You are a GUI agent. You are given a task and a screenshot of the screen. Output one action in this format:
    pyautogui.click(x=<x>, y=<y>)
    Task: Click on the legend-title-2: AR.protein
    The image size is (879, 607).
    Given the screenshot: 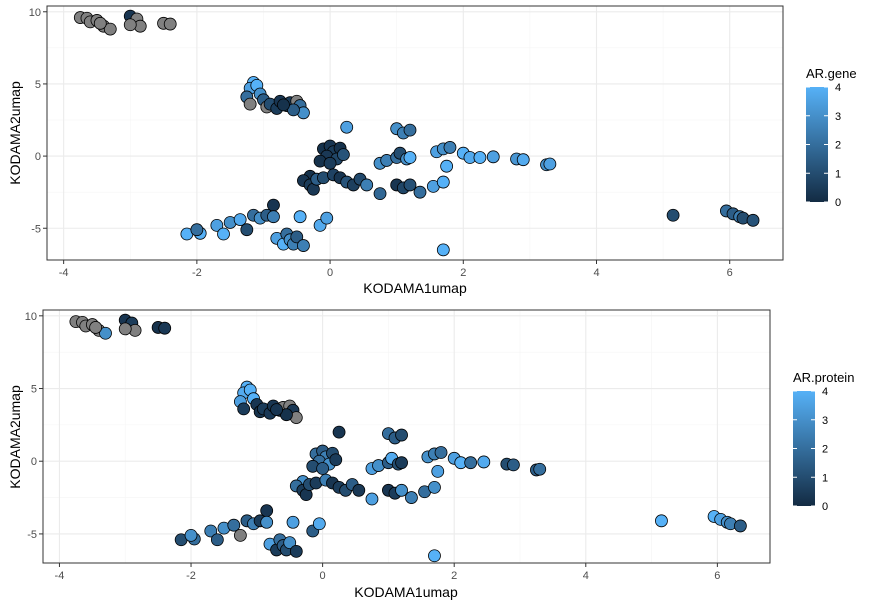 What is the action you would take?
    pyautogui.click(x=823, y=377)
    